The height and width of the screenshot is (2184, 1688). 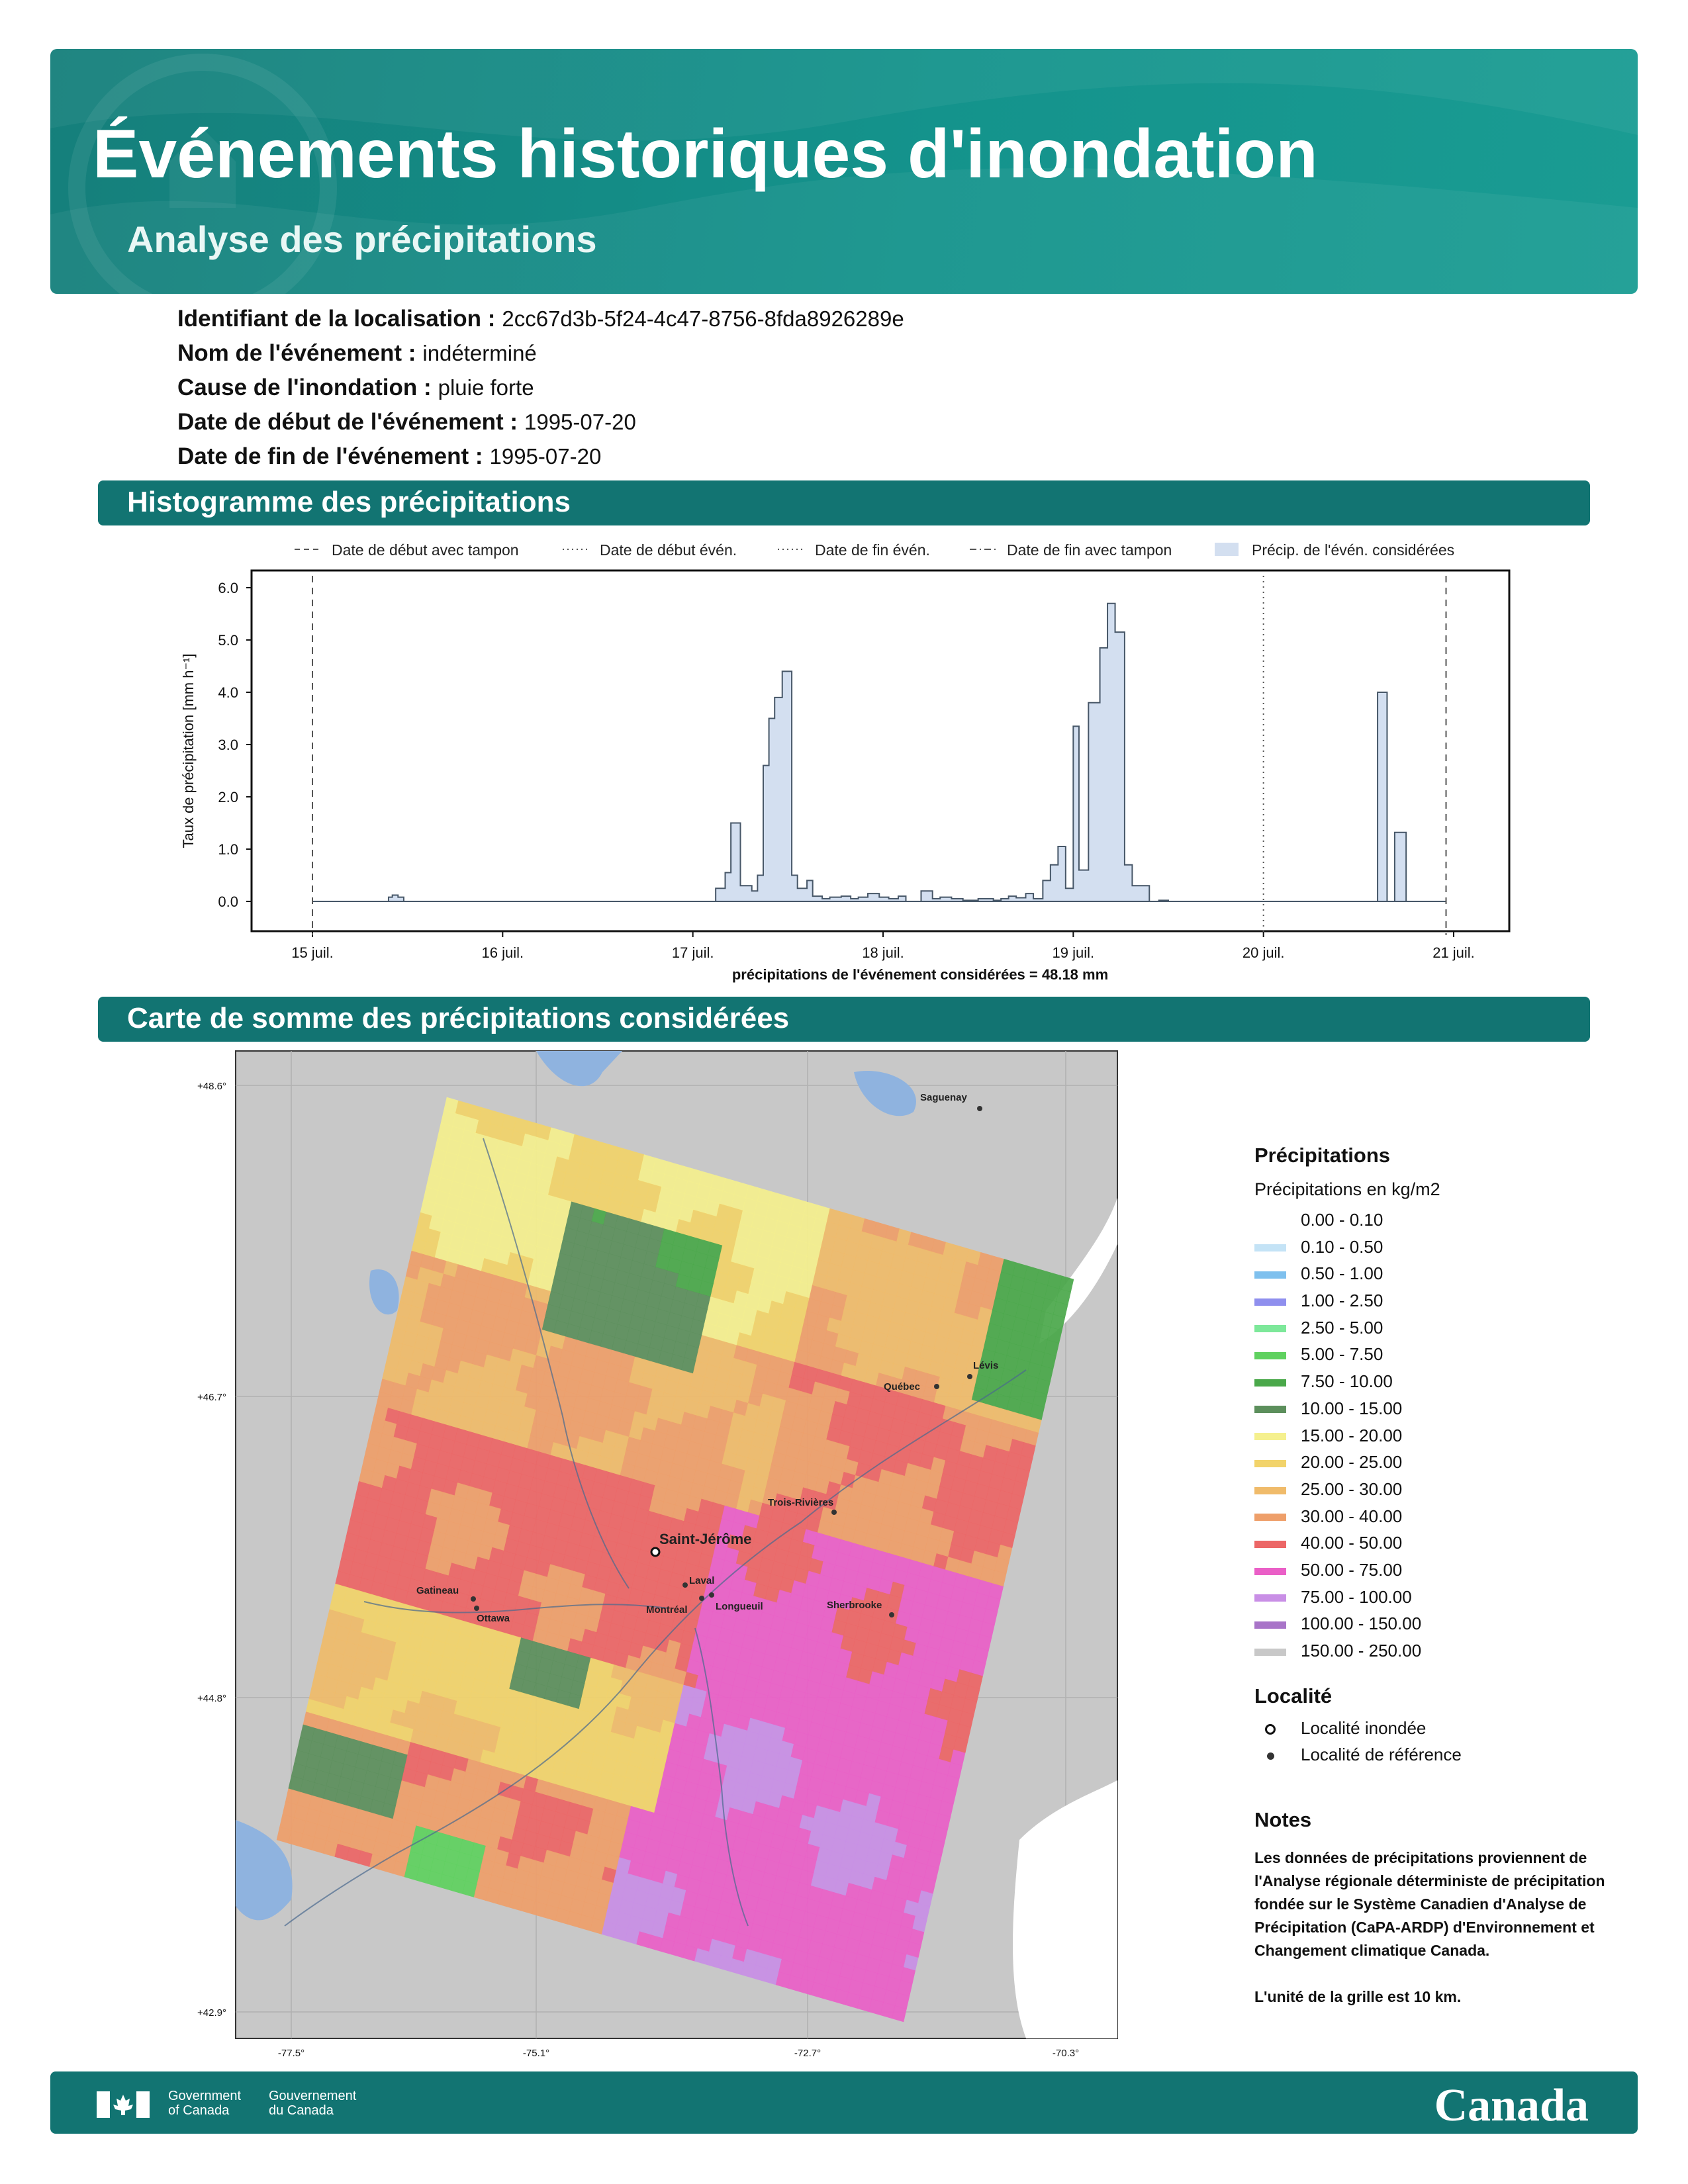 I want to click on x-tick-label: 19 juil., so click(x=1074, y=953).